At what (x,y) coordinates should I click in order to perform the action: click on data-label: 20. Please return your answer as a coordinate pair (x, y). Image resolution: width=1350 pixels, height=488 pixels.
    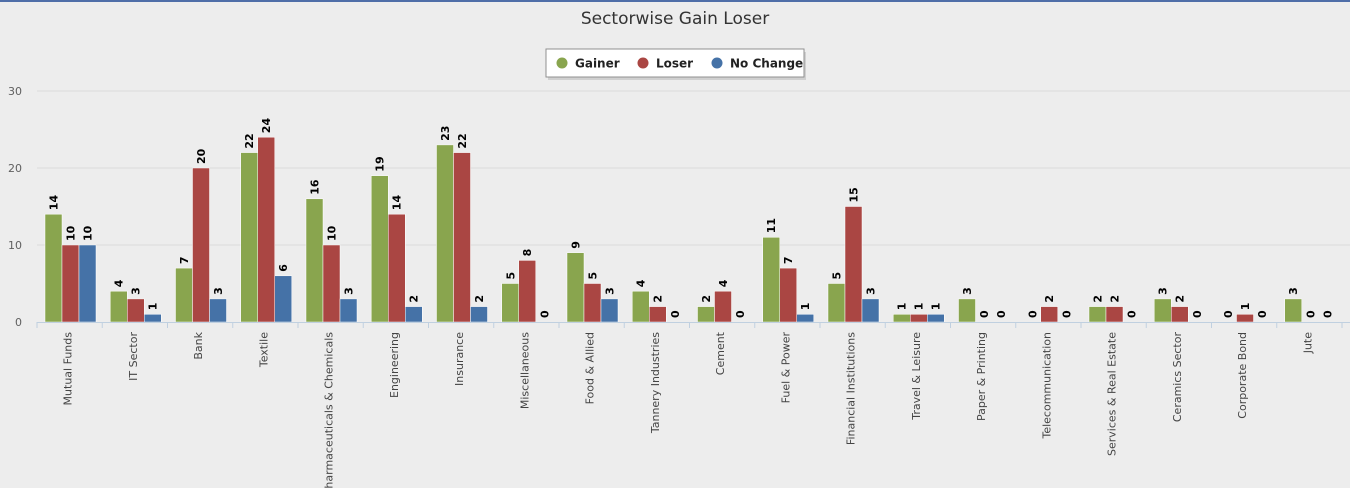
    Looking at the image, I should click on (201, 156).